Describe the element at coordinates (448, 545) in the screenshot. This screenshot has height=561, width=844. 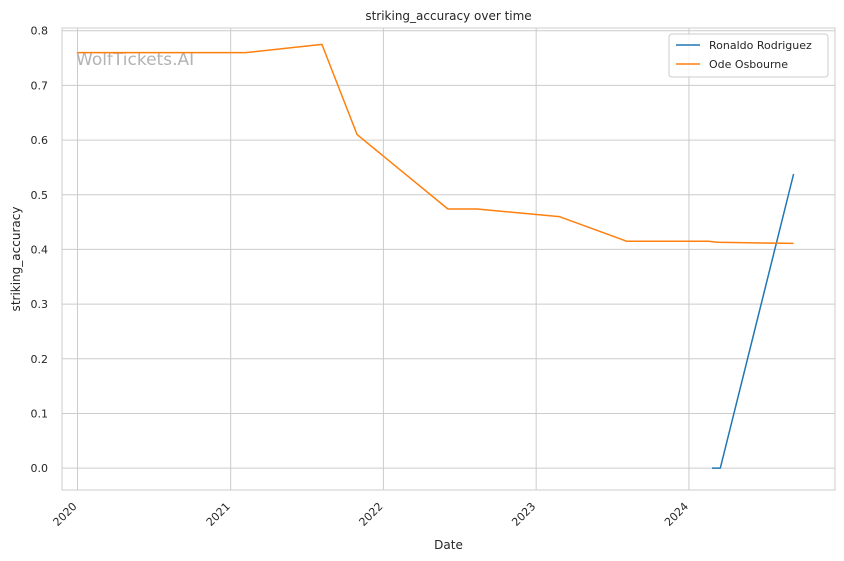
I see `x-axis-label: Date` at that location.